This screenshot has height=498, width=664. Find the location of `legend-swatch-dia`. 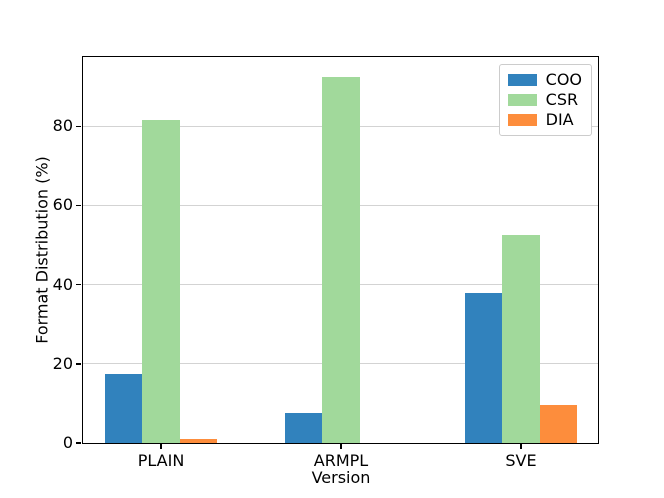

legend-swatch-dia is located at coordinates (522, 120).